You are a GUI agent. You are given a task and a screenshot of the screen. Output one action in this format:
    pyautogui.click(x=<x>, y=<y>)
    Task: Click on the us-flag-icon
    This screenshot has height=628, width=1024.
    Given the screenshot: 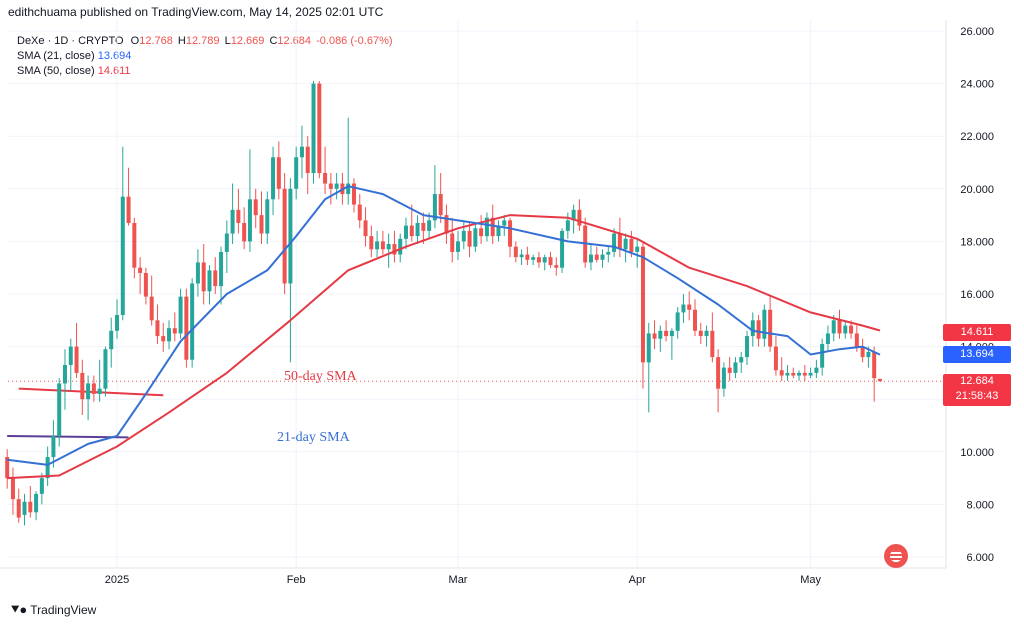 What is the action you would take?
    pyautogui.click(x=896, y=556)
    